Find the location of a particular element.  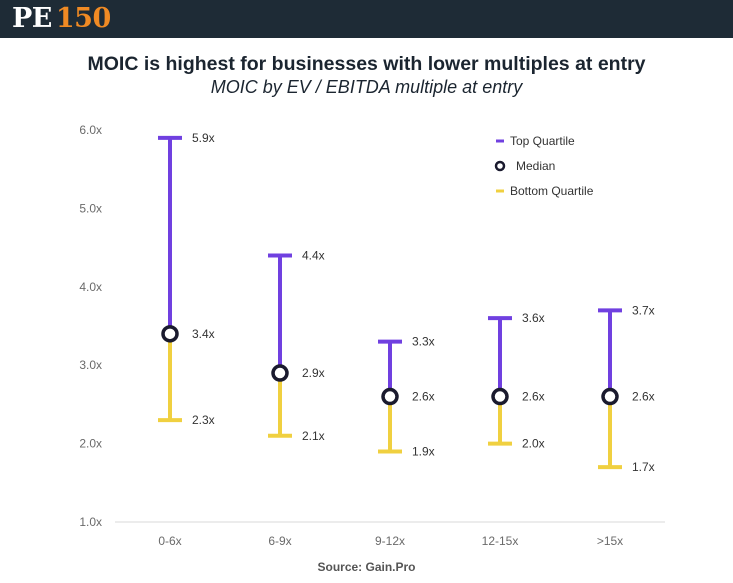

legend-median-label: Median is located at coordinates (535, 166).